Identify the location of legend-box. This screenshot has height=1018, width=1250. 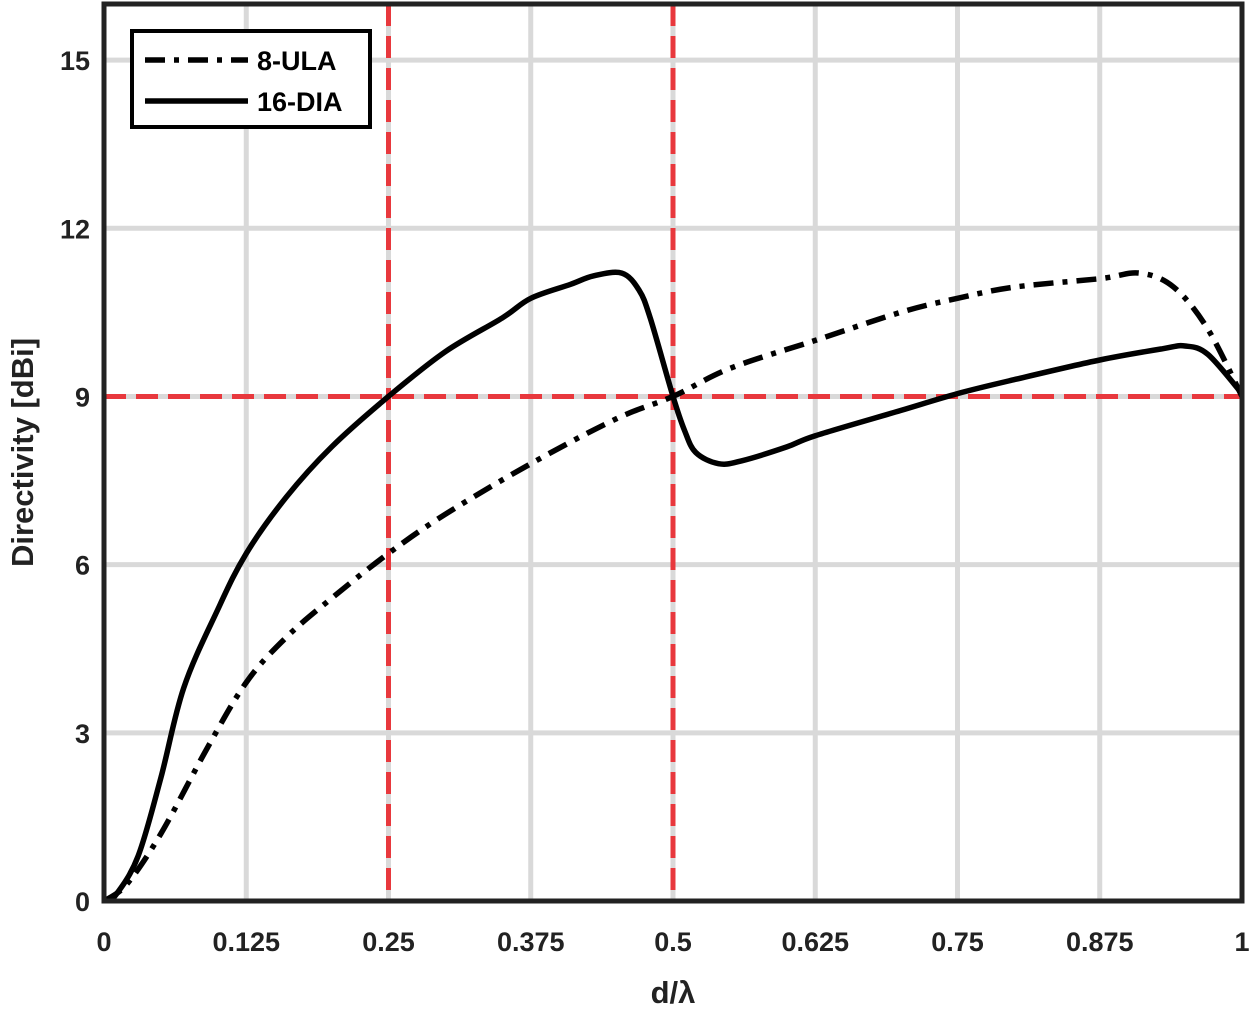
(251, 79).